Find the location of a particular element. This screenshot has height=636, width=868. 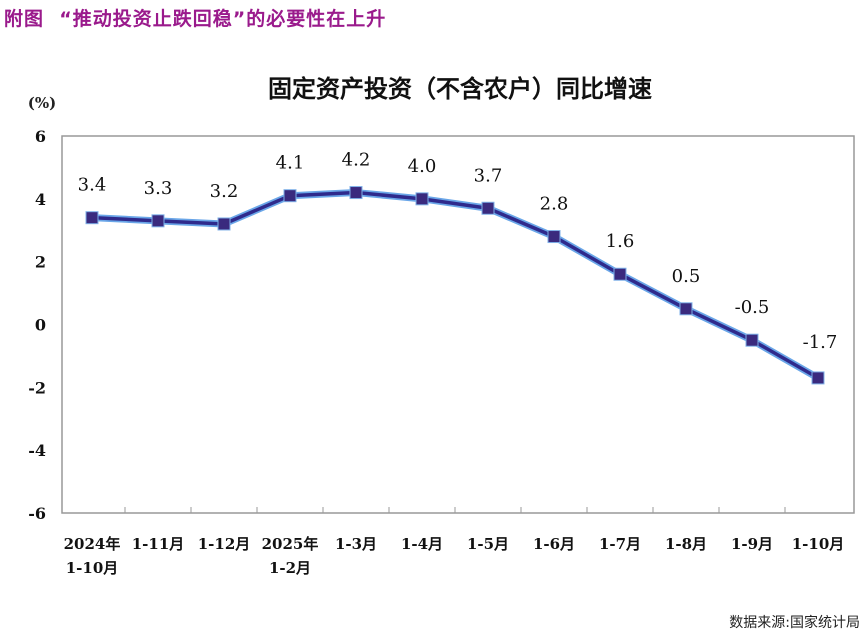

figure-title: 附图 “推动投资止跌回稳”的必要性在上升 is located at coordinates (195, 19).